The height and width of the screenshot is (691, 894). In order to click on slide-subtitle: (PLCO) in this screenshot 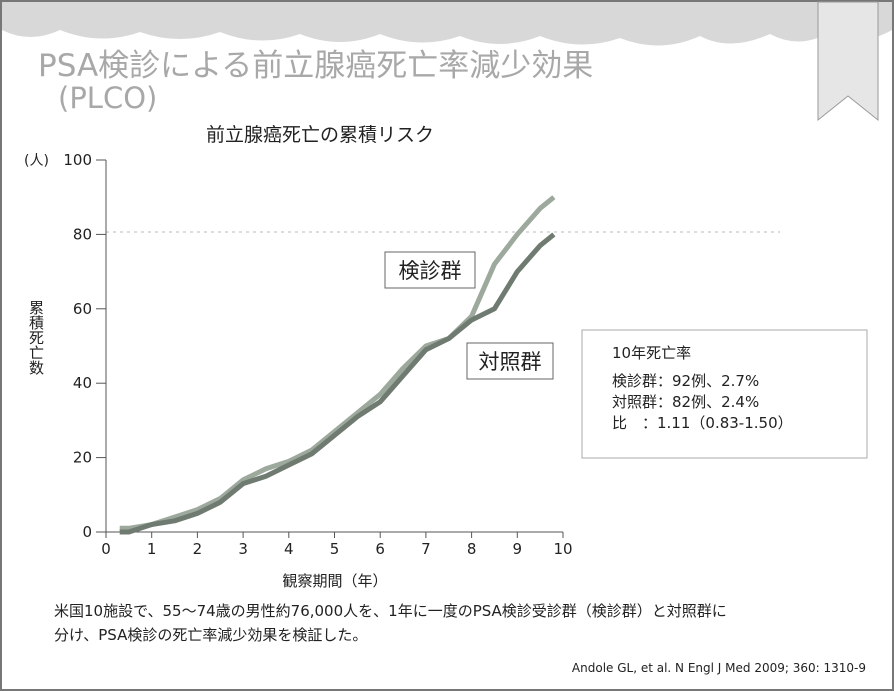, I will do `click(107, 98)`.